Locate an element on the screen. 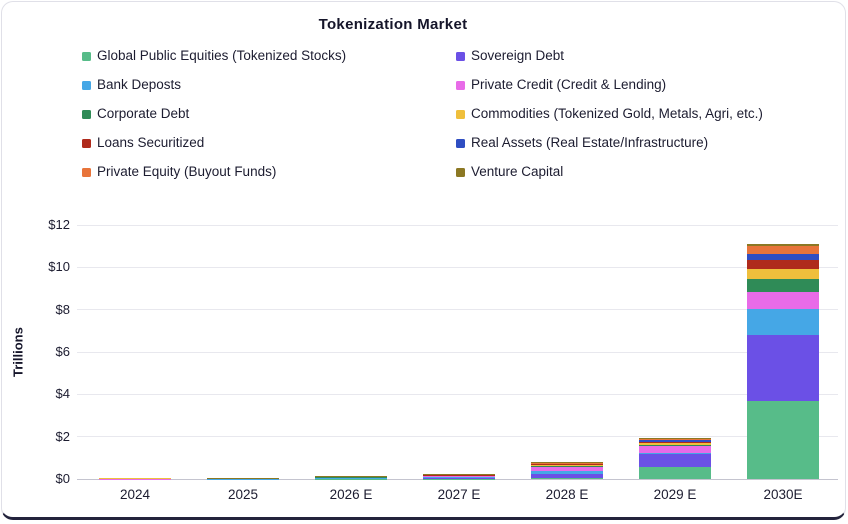 The image size is (848, 524). legend-item: Loans Securitized is located at coordinates (269, 143).